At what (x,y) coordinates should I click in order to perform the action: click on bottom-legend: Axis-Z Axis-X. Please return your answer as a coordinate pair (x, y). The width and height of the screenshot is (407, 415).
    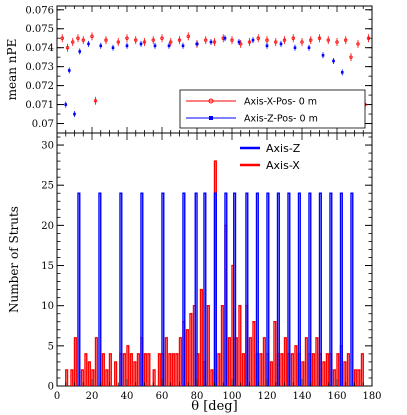
    Looking at the image, I should click on (270, 157).